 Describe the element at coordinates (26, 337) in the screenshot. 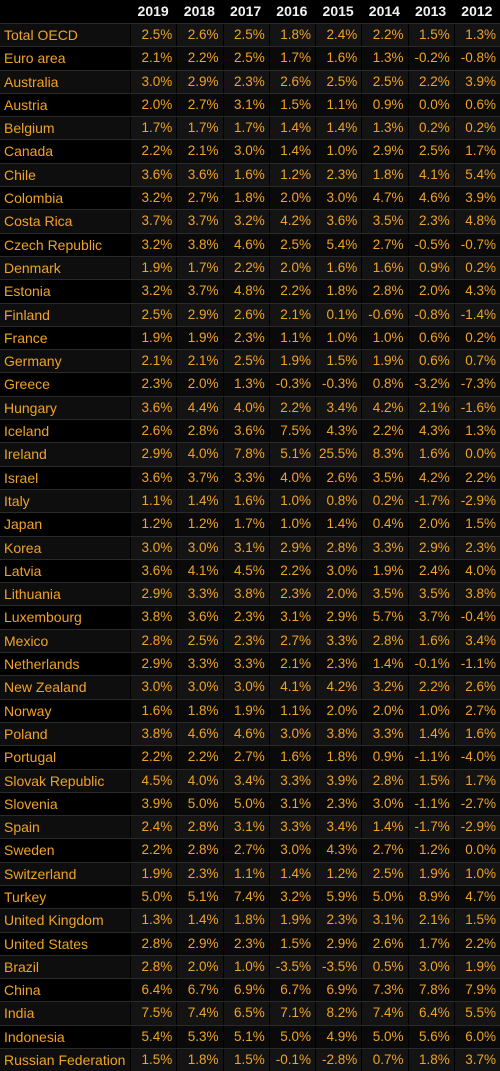

I see `country-name: France` at that location.